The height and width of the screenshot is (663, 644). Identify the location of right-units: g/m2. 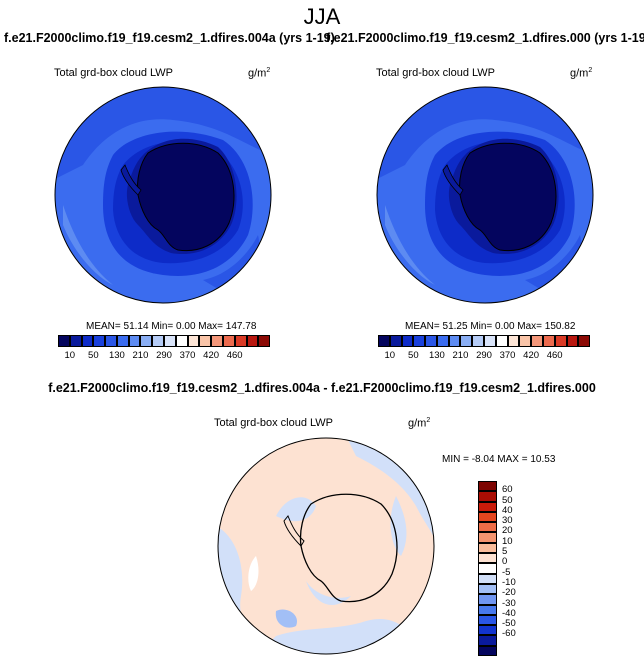
(581, 73).